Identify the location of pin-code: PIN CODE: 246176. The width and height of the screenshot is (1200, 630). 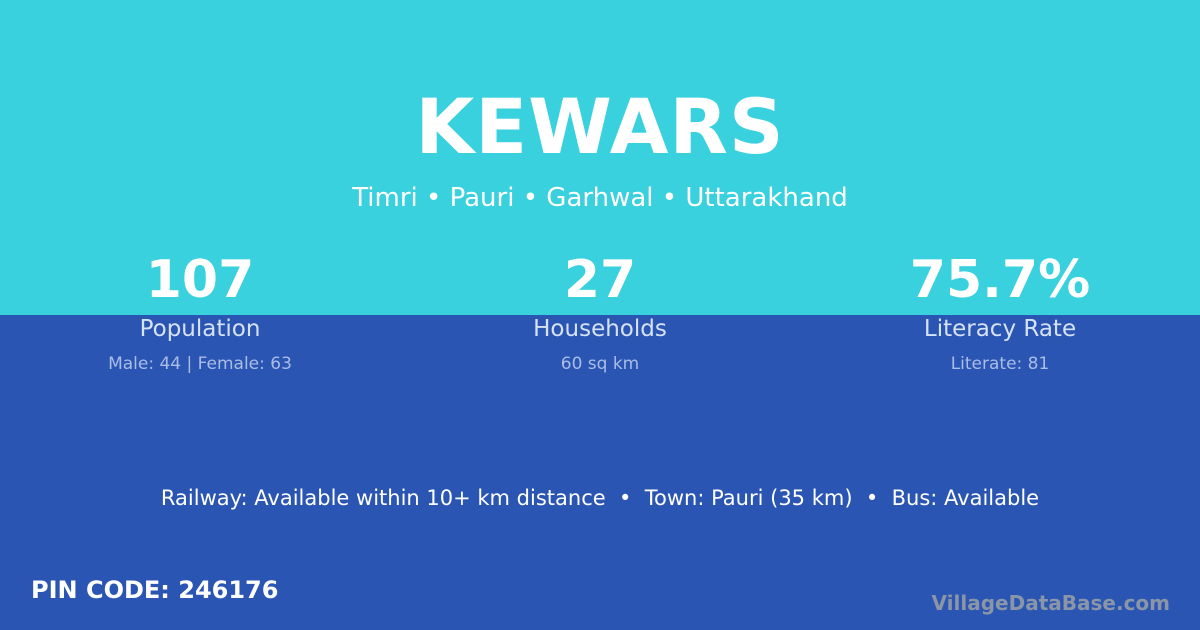
(155, 590).